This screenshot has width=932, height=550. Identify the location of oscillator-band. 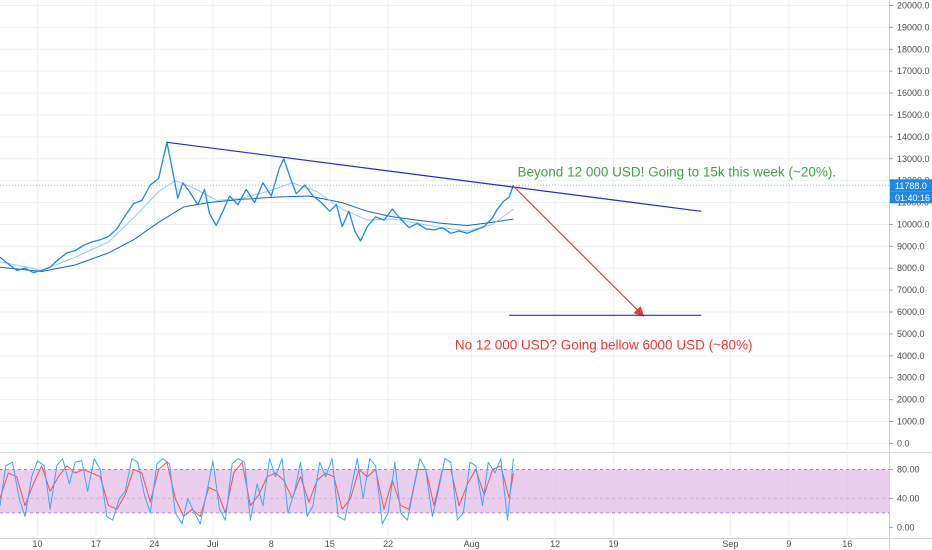
(444, 491).